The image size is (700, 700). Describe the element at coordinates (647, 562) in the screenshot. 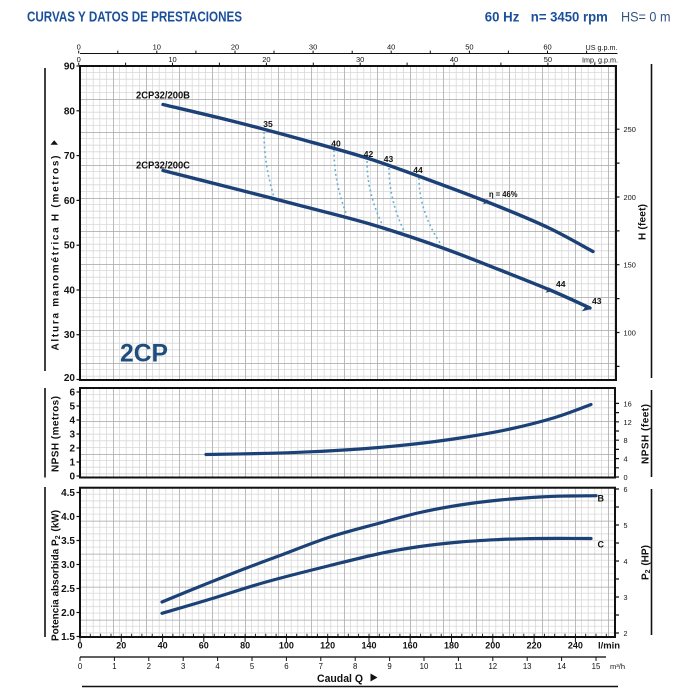

I see `svg-text: P2 (HP)` at that location.